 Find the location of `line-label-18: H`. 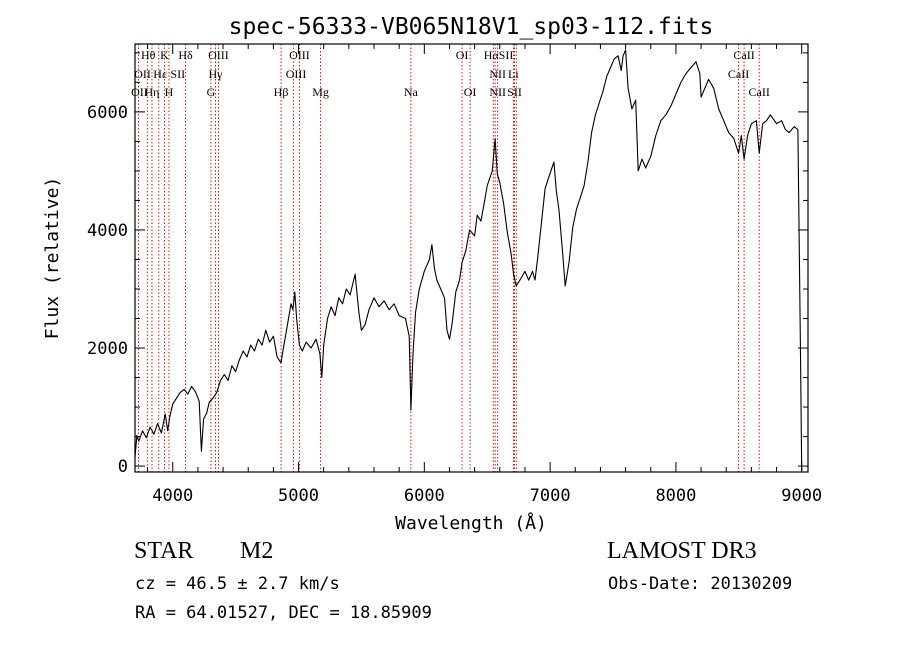

line-label-18: H is located at coordinates (169, 92).